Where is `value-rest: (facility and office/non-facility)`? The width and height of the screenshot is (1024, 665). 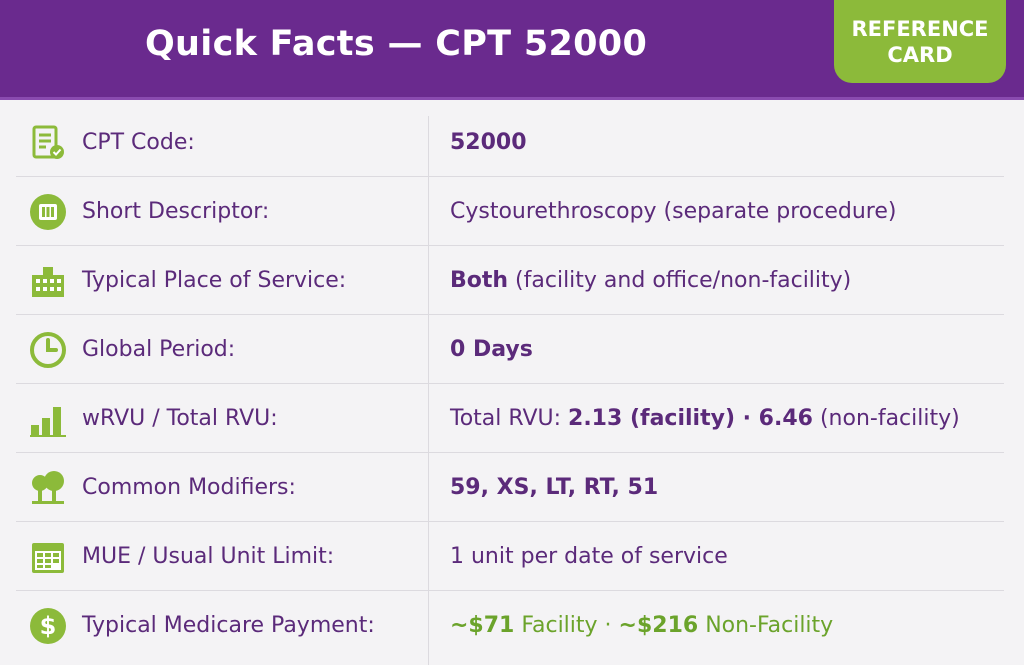
value-rest: (facility and office/non-facility) is located at coordinates (680, 280).